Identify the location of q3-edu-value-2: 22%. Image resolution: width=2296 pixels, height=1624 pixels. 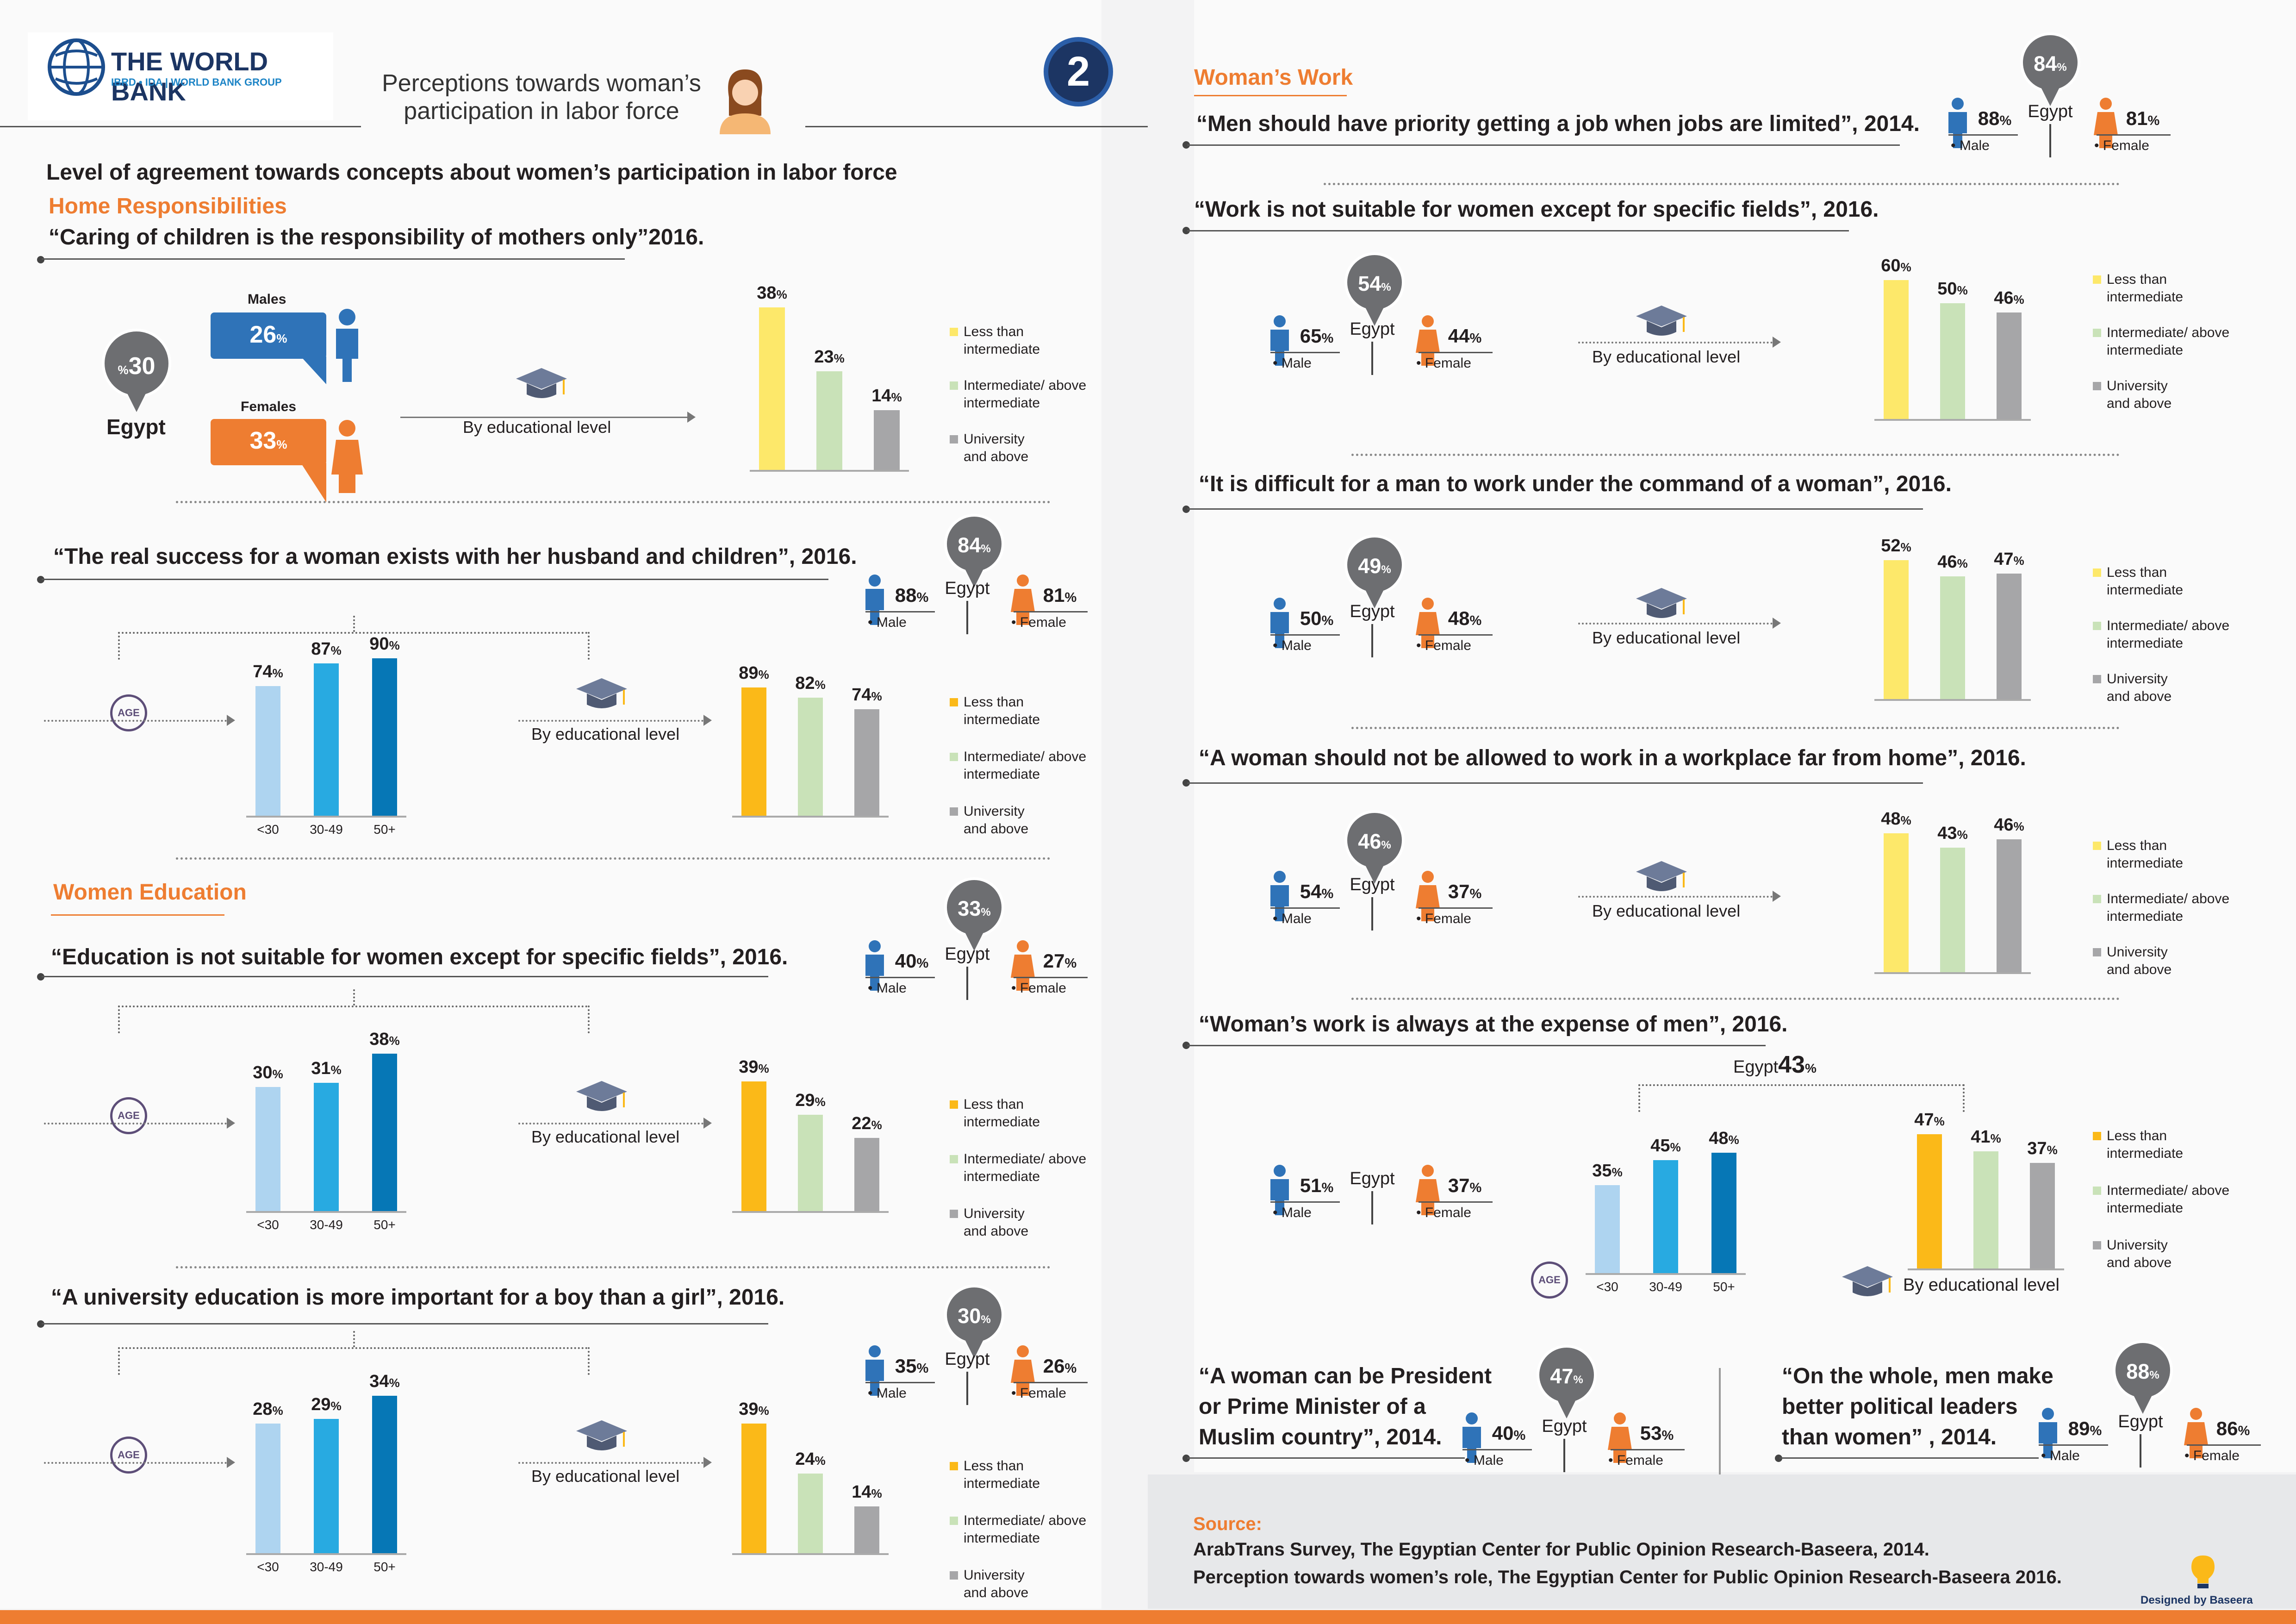
(867, 1124).